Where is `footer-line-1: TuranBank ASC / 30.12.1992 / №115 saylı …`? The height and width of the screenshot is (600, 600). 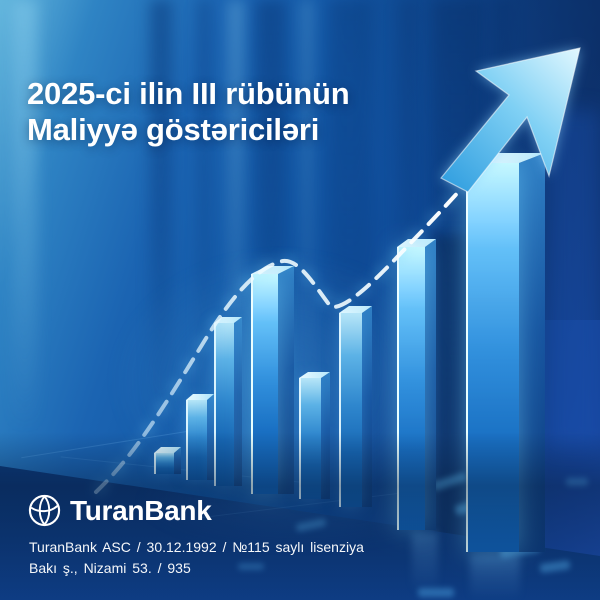
footer-line-1: TuranBank ASC / 30.12.1992 / №115 saylı … is located at coordinates (196, 547).